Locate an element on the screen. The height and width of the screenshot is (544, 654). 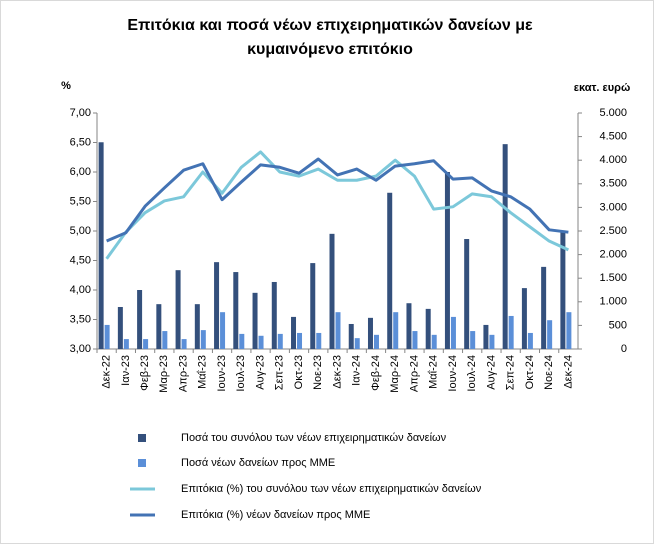
y2-tick-label: 5.000 is located at coordinates (613, 113).